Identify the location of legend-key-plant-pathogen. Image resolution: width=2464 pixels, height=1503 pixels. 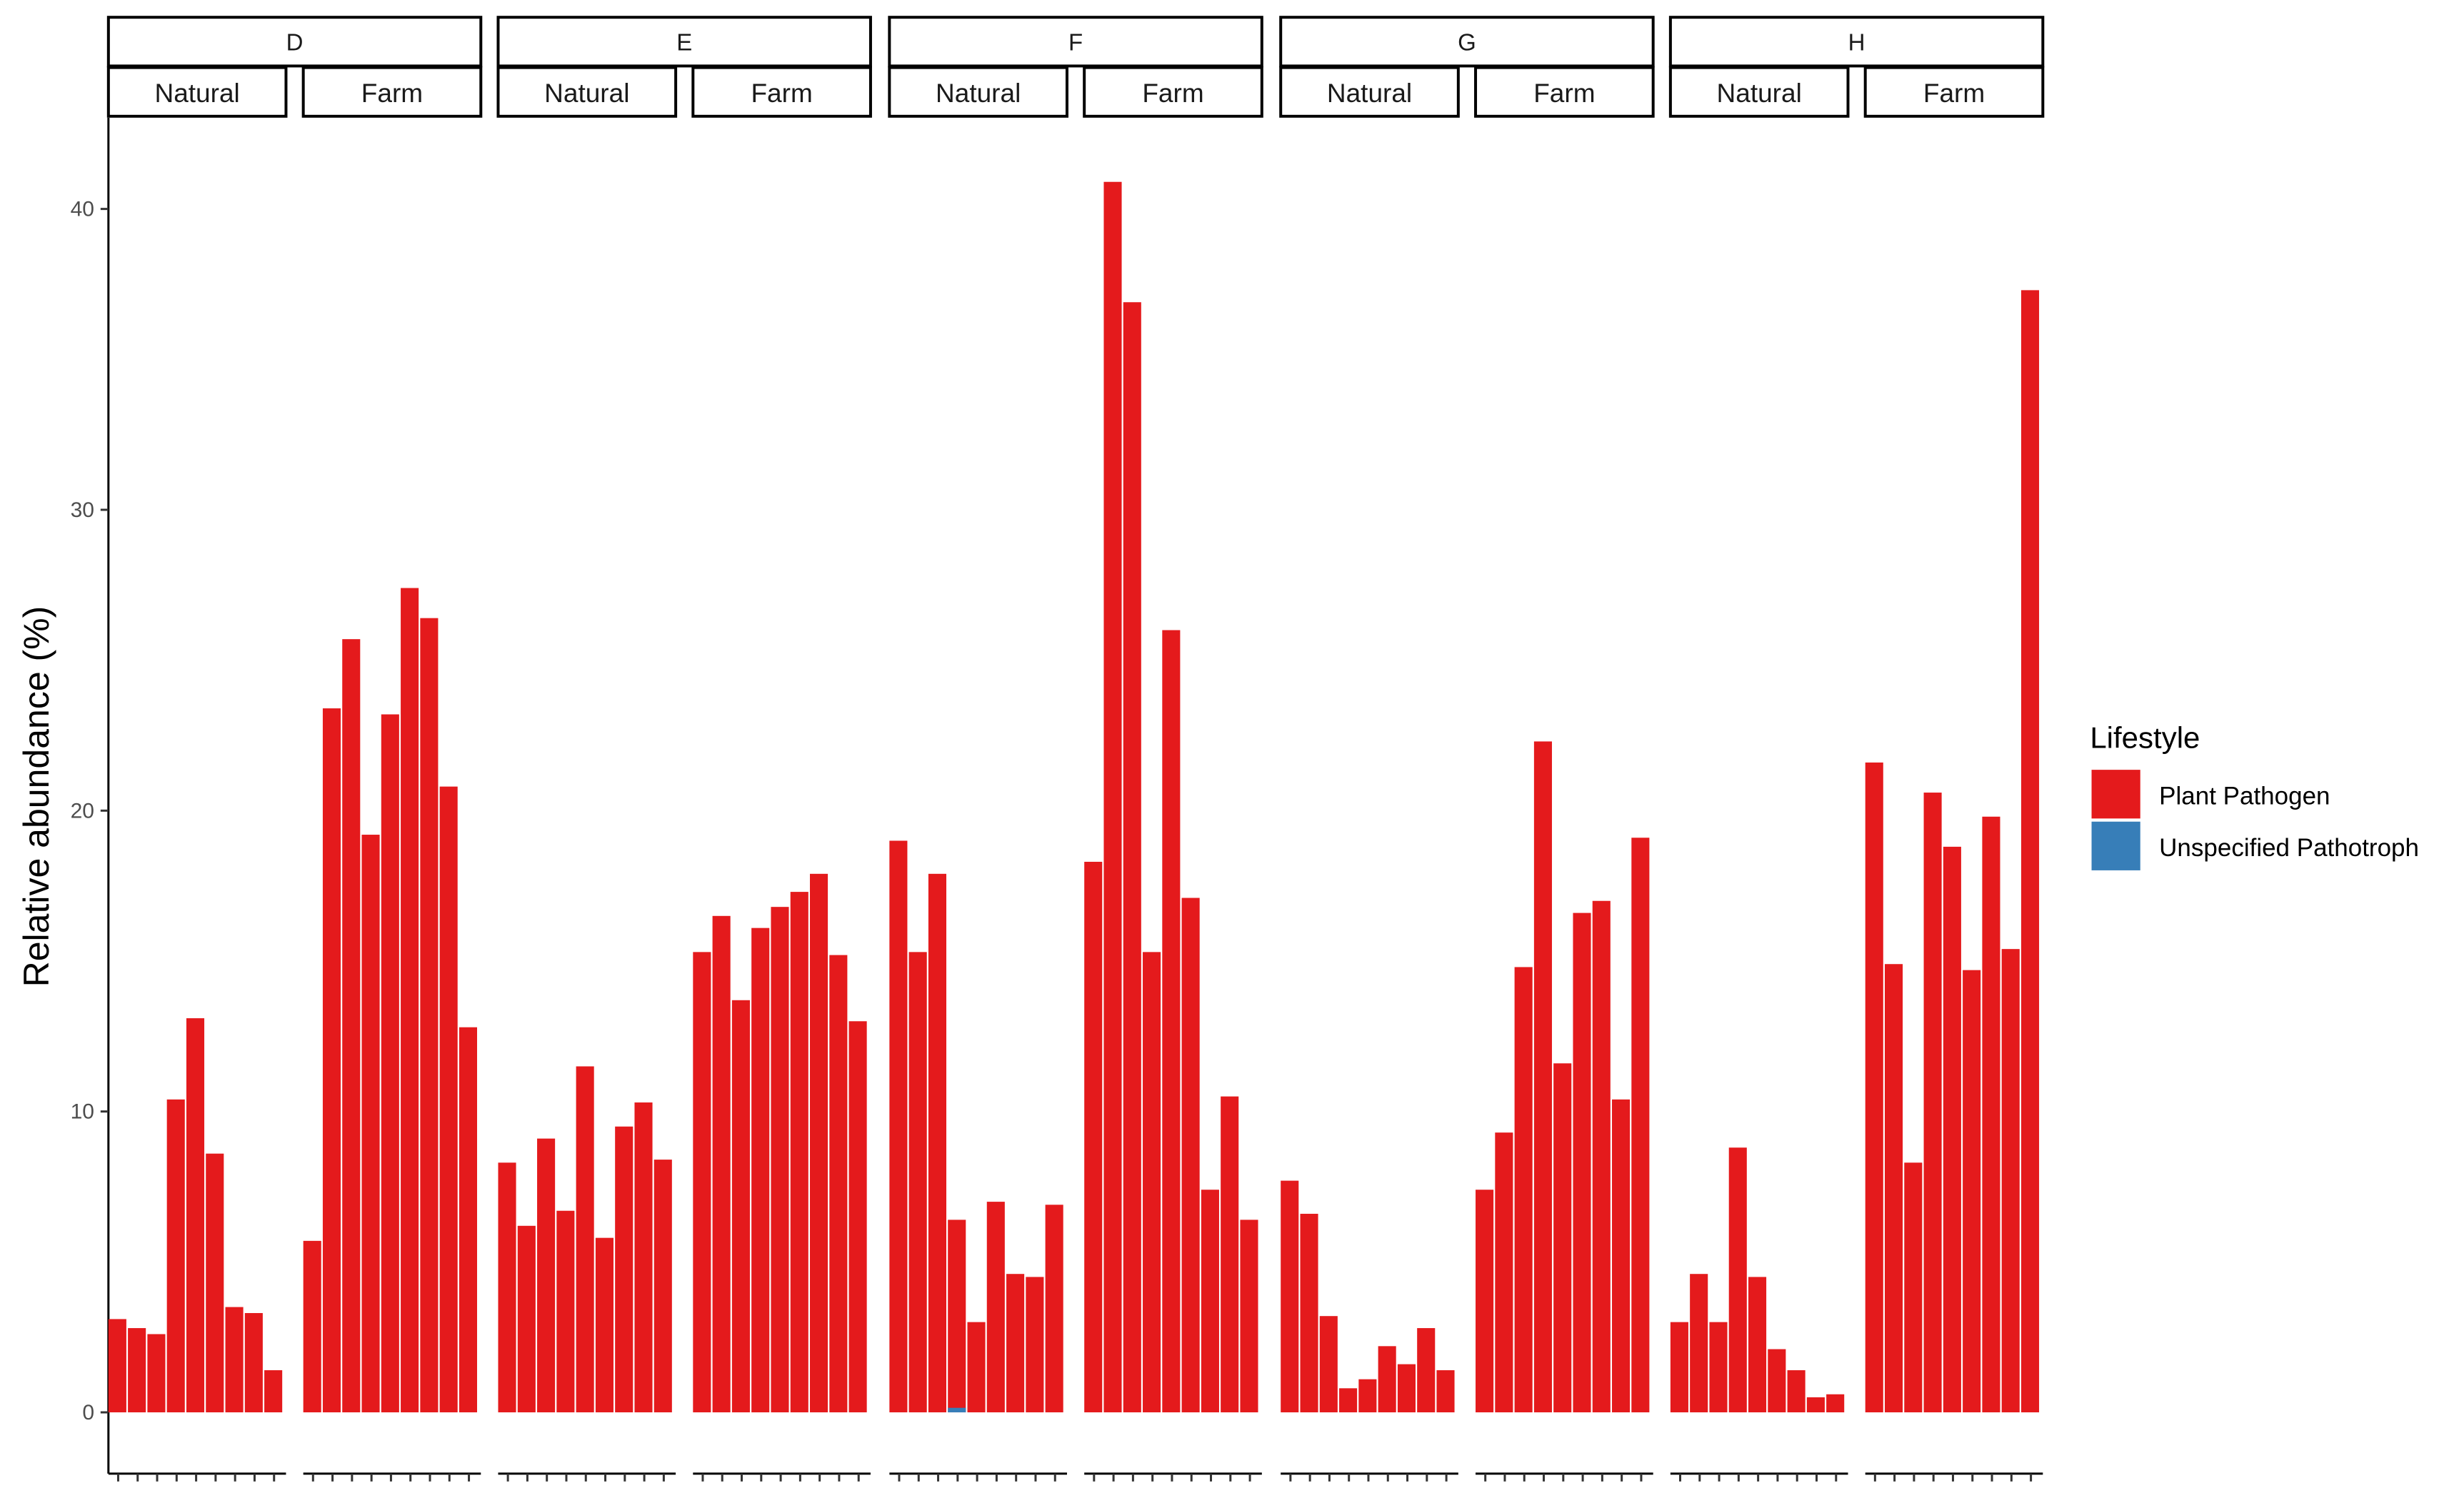
(2115, 794).